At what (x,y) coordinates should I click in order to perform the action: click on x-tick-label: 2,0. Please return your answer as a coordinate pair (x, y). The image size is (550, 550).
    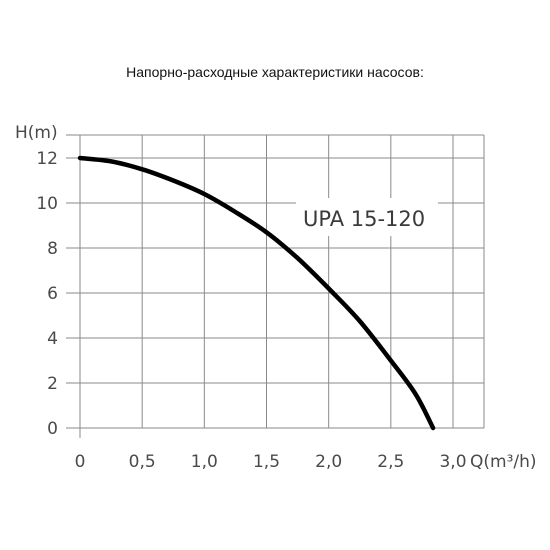
    Looking at the image, I should click on (328, 462).